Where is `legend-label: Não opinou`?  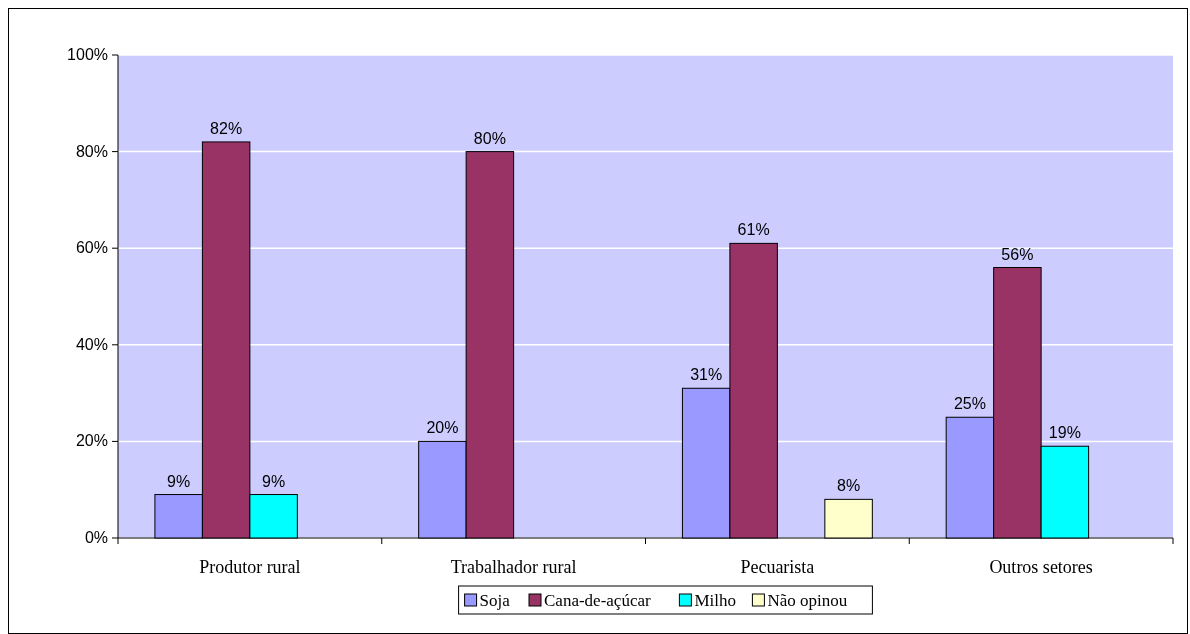
legend-label: Não opinou is located at coordinates (807, 600).